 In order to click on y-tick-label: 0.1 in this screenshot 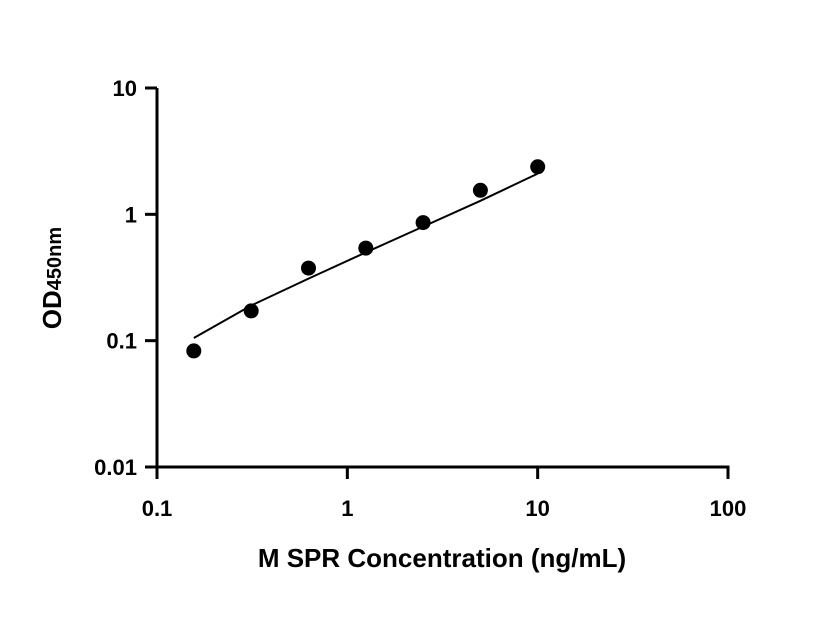, I will do `click(121, 341)`.